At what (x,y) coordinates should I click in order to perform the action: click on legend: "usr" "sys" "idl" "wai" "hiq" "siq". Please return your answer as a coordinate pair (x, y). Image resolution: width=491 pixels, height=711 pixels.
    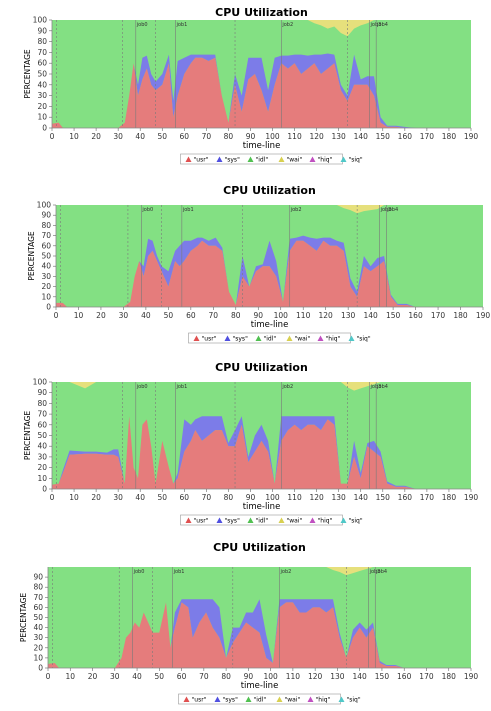
    Looking at the image, I should click on (274, 160).